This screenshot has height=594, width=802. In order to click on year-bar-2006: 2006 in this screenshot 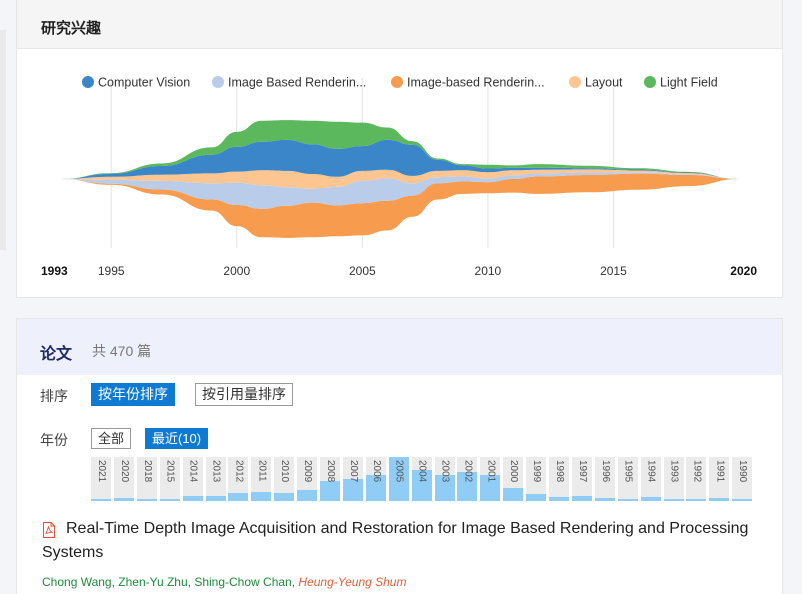, I will do `click(375, 479)`.